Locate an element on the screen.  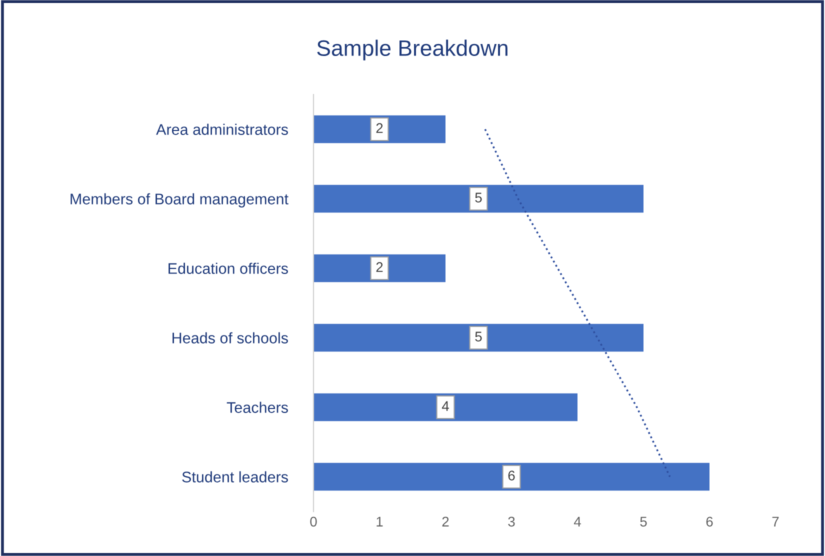
data-label: 6 is located at coordinates (511, 475).